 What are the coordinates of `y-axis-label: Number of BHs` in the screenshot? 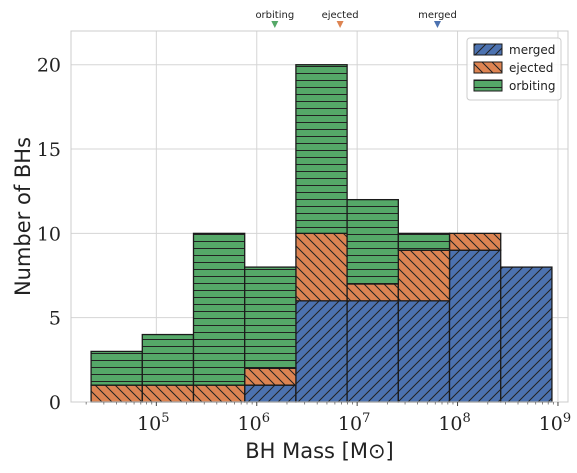 It's located at (23, 216).